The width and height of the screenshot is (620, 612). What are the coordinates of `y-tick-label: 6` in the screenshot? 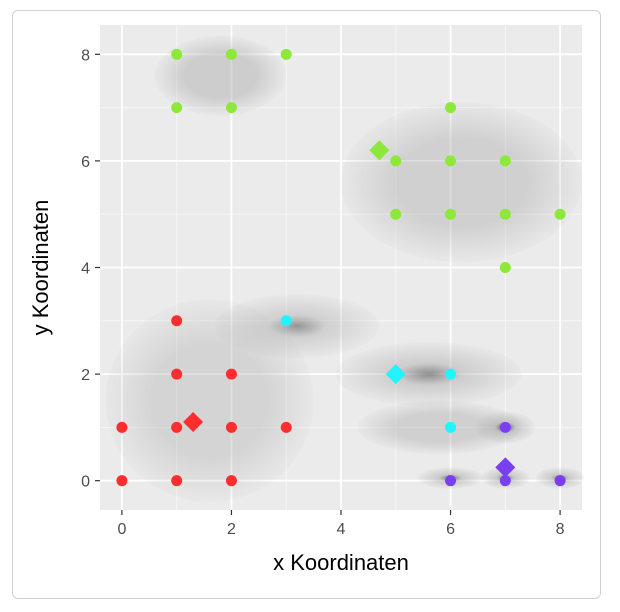 It's located at (85, 162).